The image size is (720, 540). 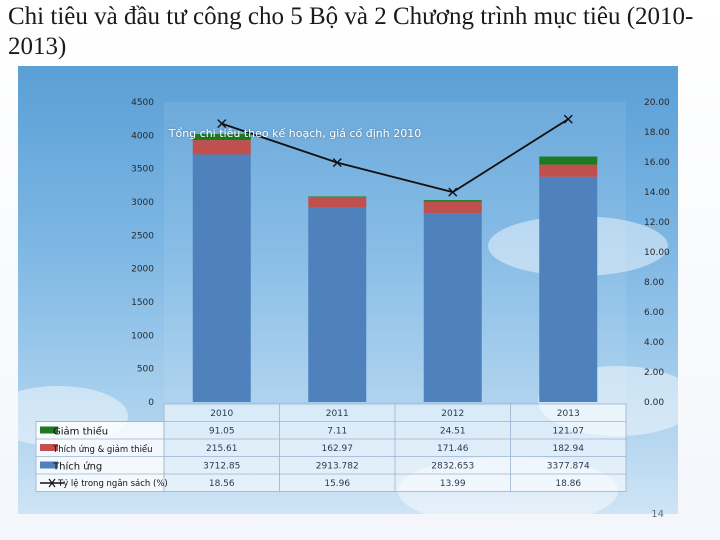 What do you see at coordinates (102, 449) in the screenshot?
I see `legend-label-series-1: Thích ứng & giảm thiểu` at bounding box center [102, 449].